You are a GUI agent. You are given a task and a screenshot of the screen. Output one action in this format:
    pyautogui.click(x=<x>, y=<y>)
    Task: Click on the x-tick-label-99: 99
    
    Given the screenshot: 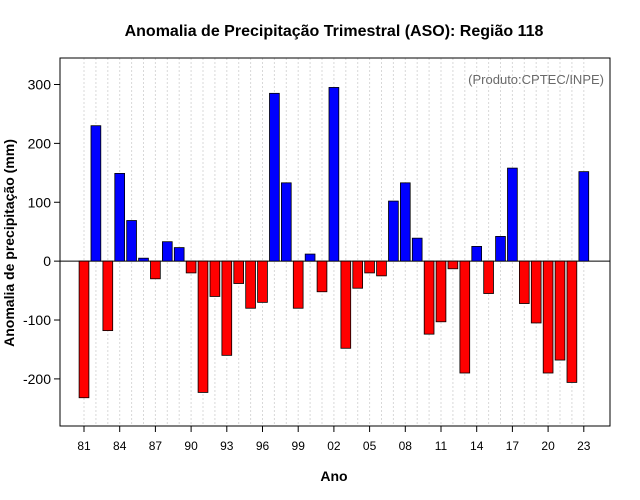 What is the action you would take?
    pyautogui.click(x=299, y=446)
    